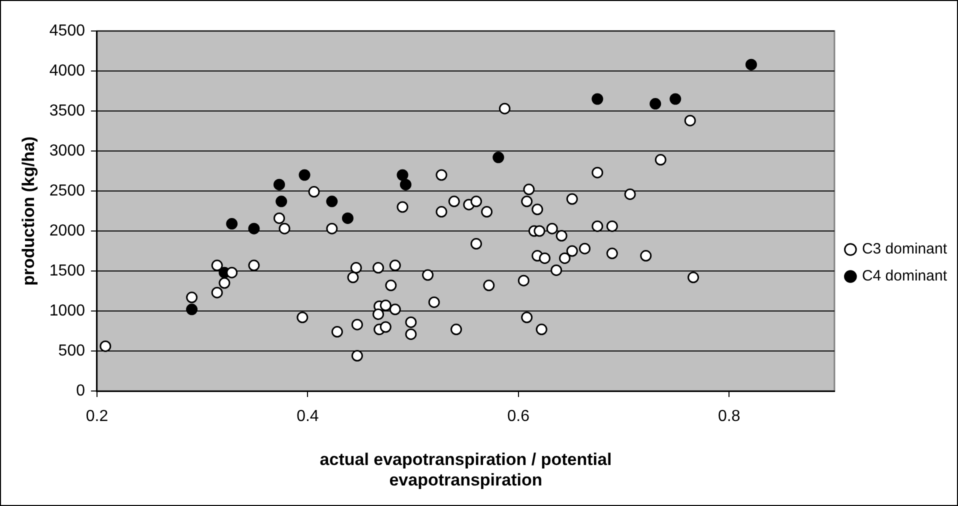 The height and width of the screenshot is (506, 958). What do you see at coordinates (67, 111) in the screenshot?
I see `y-tick-label: 3500` at bounding box center [67, 111].